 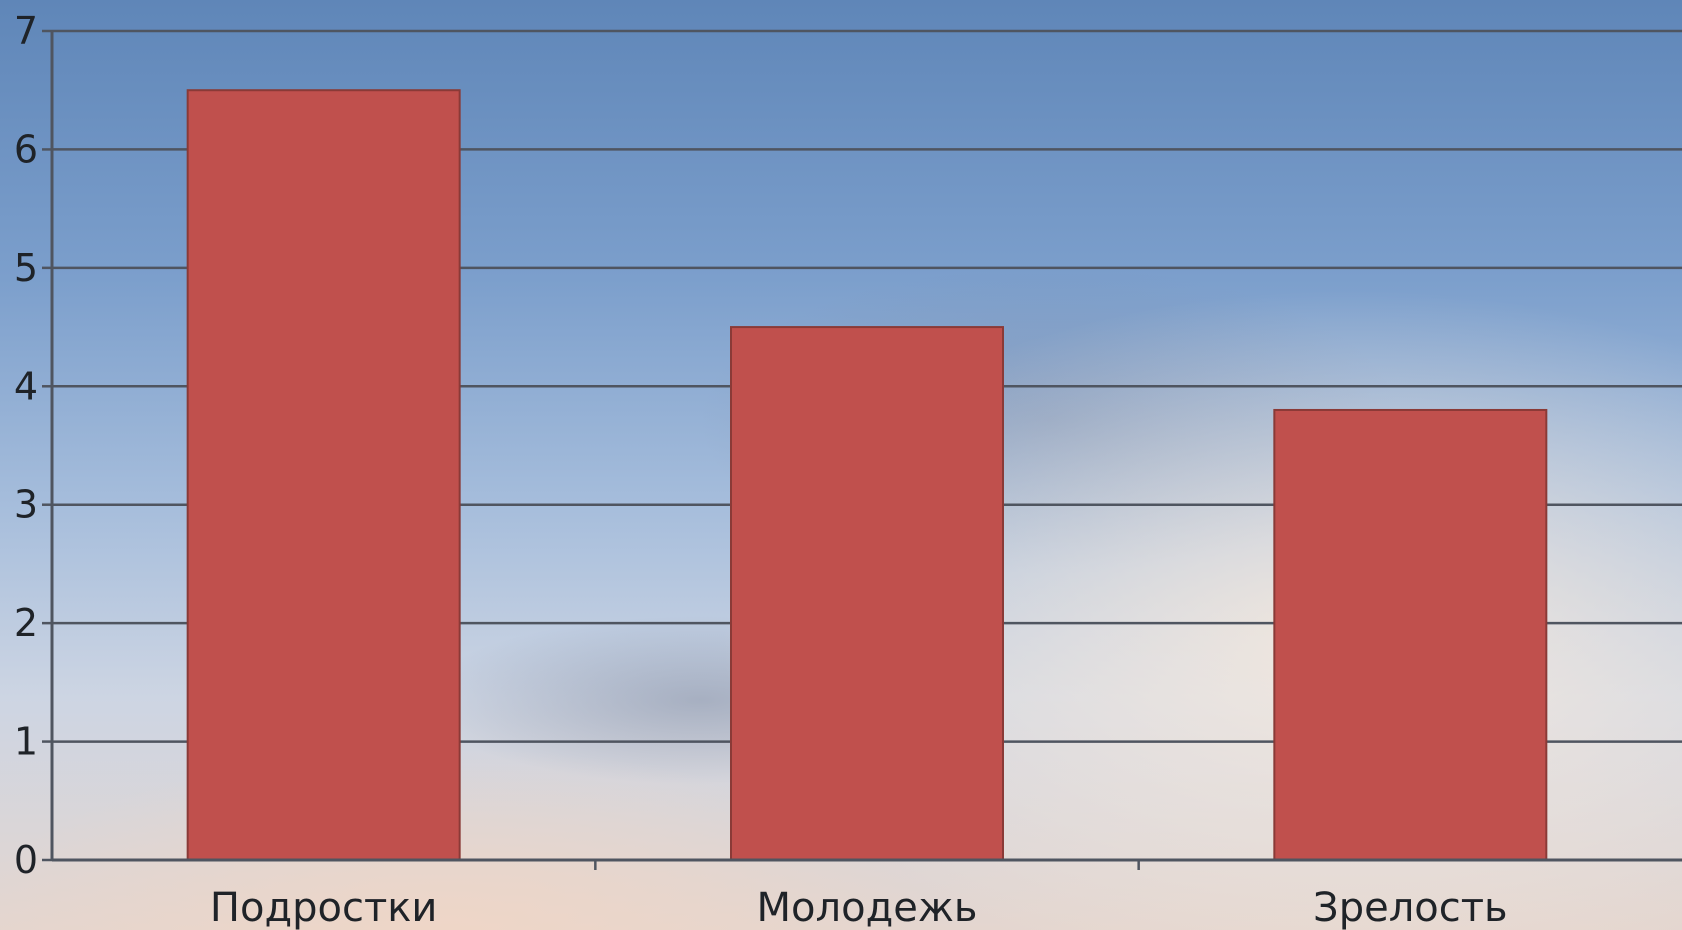 I want to click on y-tick-labels: 0 1 2 3 4 5 6 7, so click(x=26, y=445).